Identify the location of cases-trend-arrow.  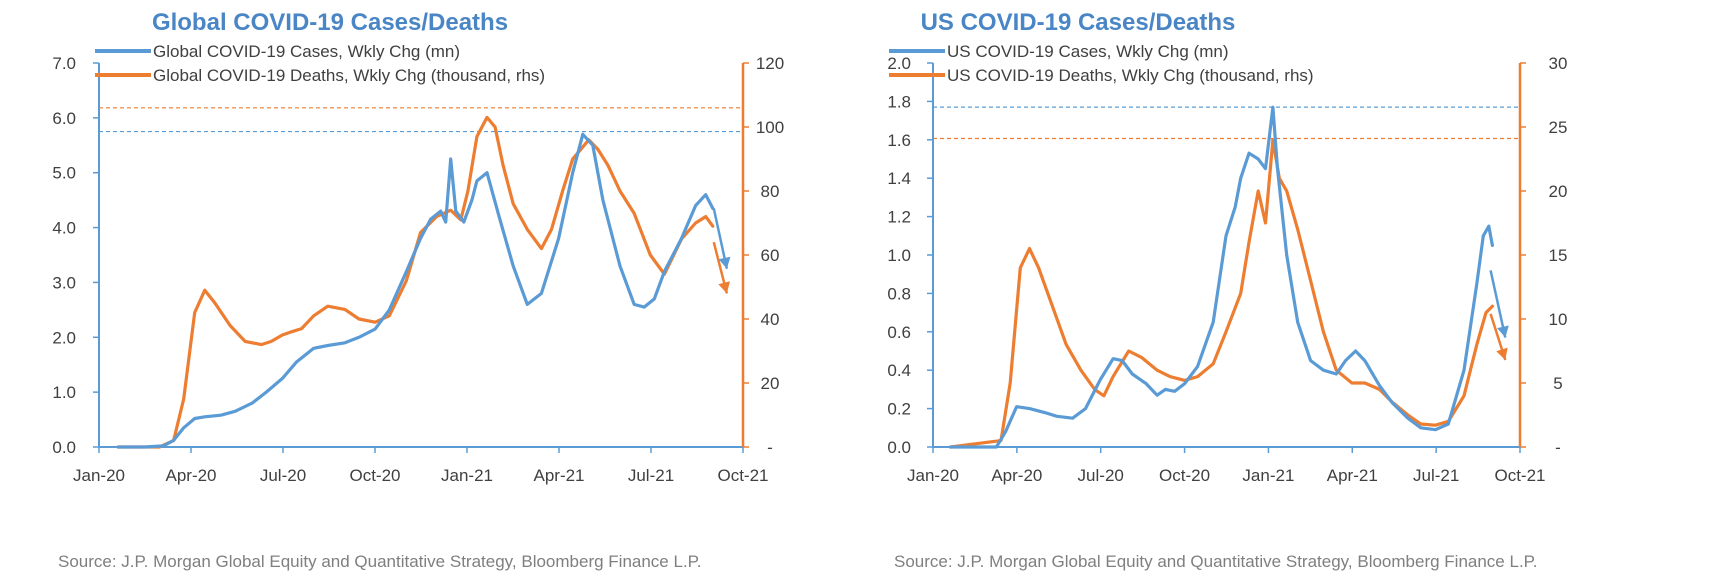
(1498, 304).